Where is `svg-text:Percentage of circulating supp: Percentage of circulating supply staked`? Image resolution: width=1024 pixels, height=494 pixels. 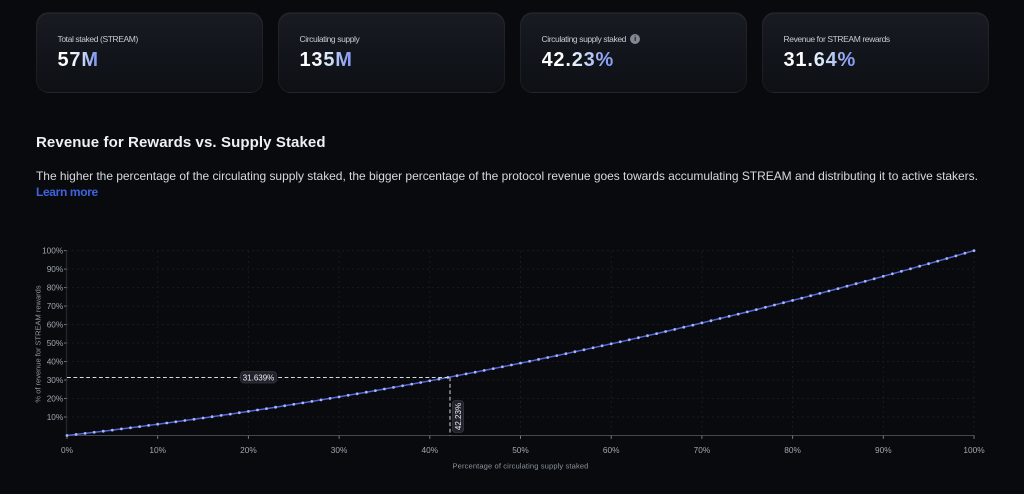
svg-text:Percentage of circulating supp: Percentage of circulating supply staked is located at coordinates (520, 465).